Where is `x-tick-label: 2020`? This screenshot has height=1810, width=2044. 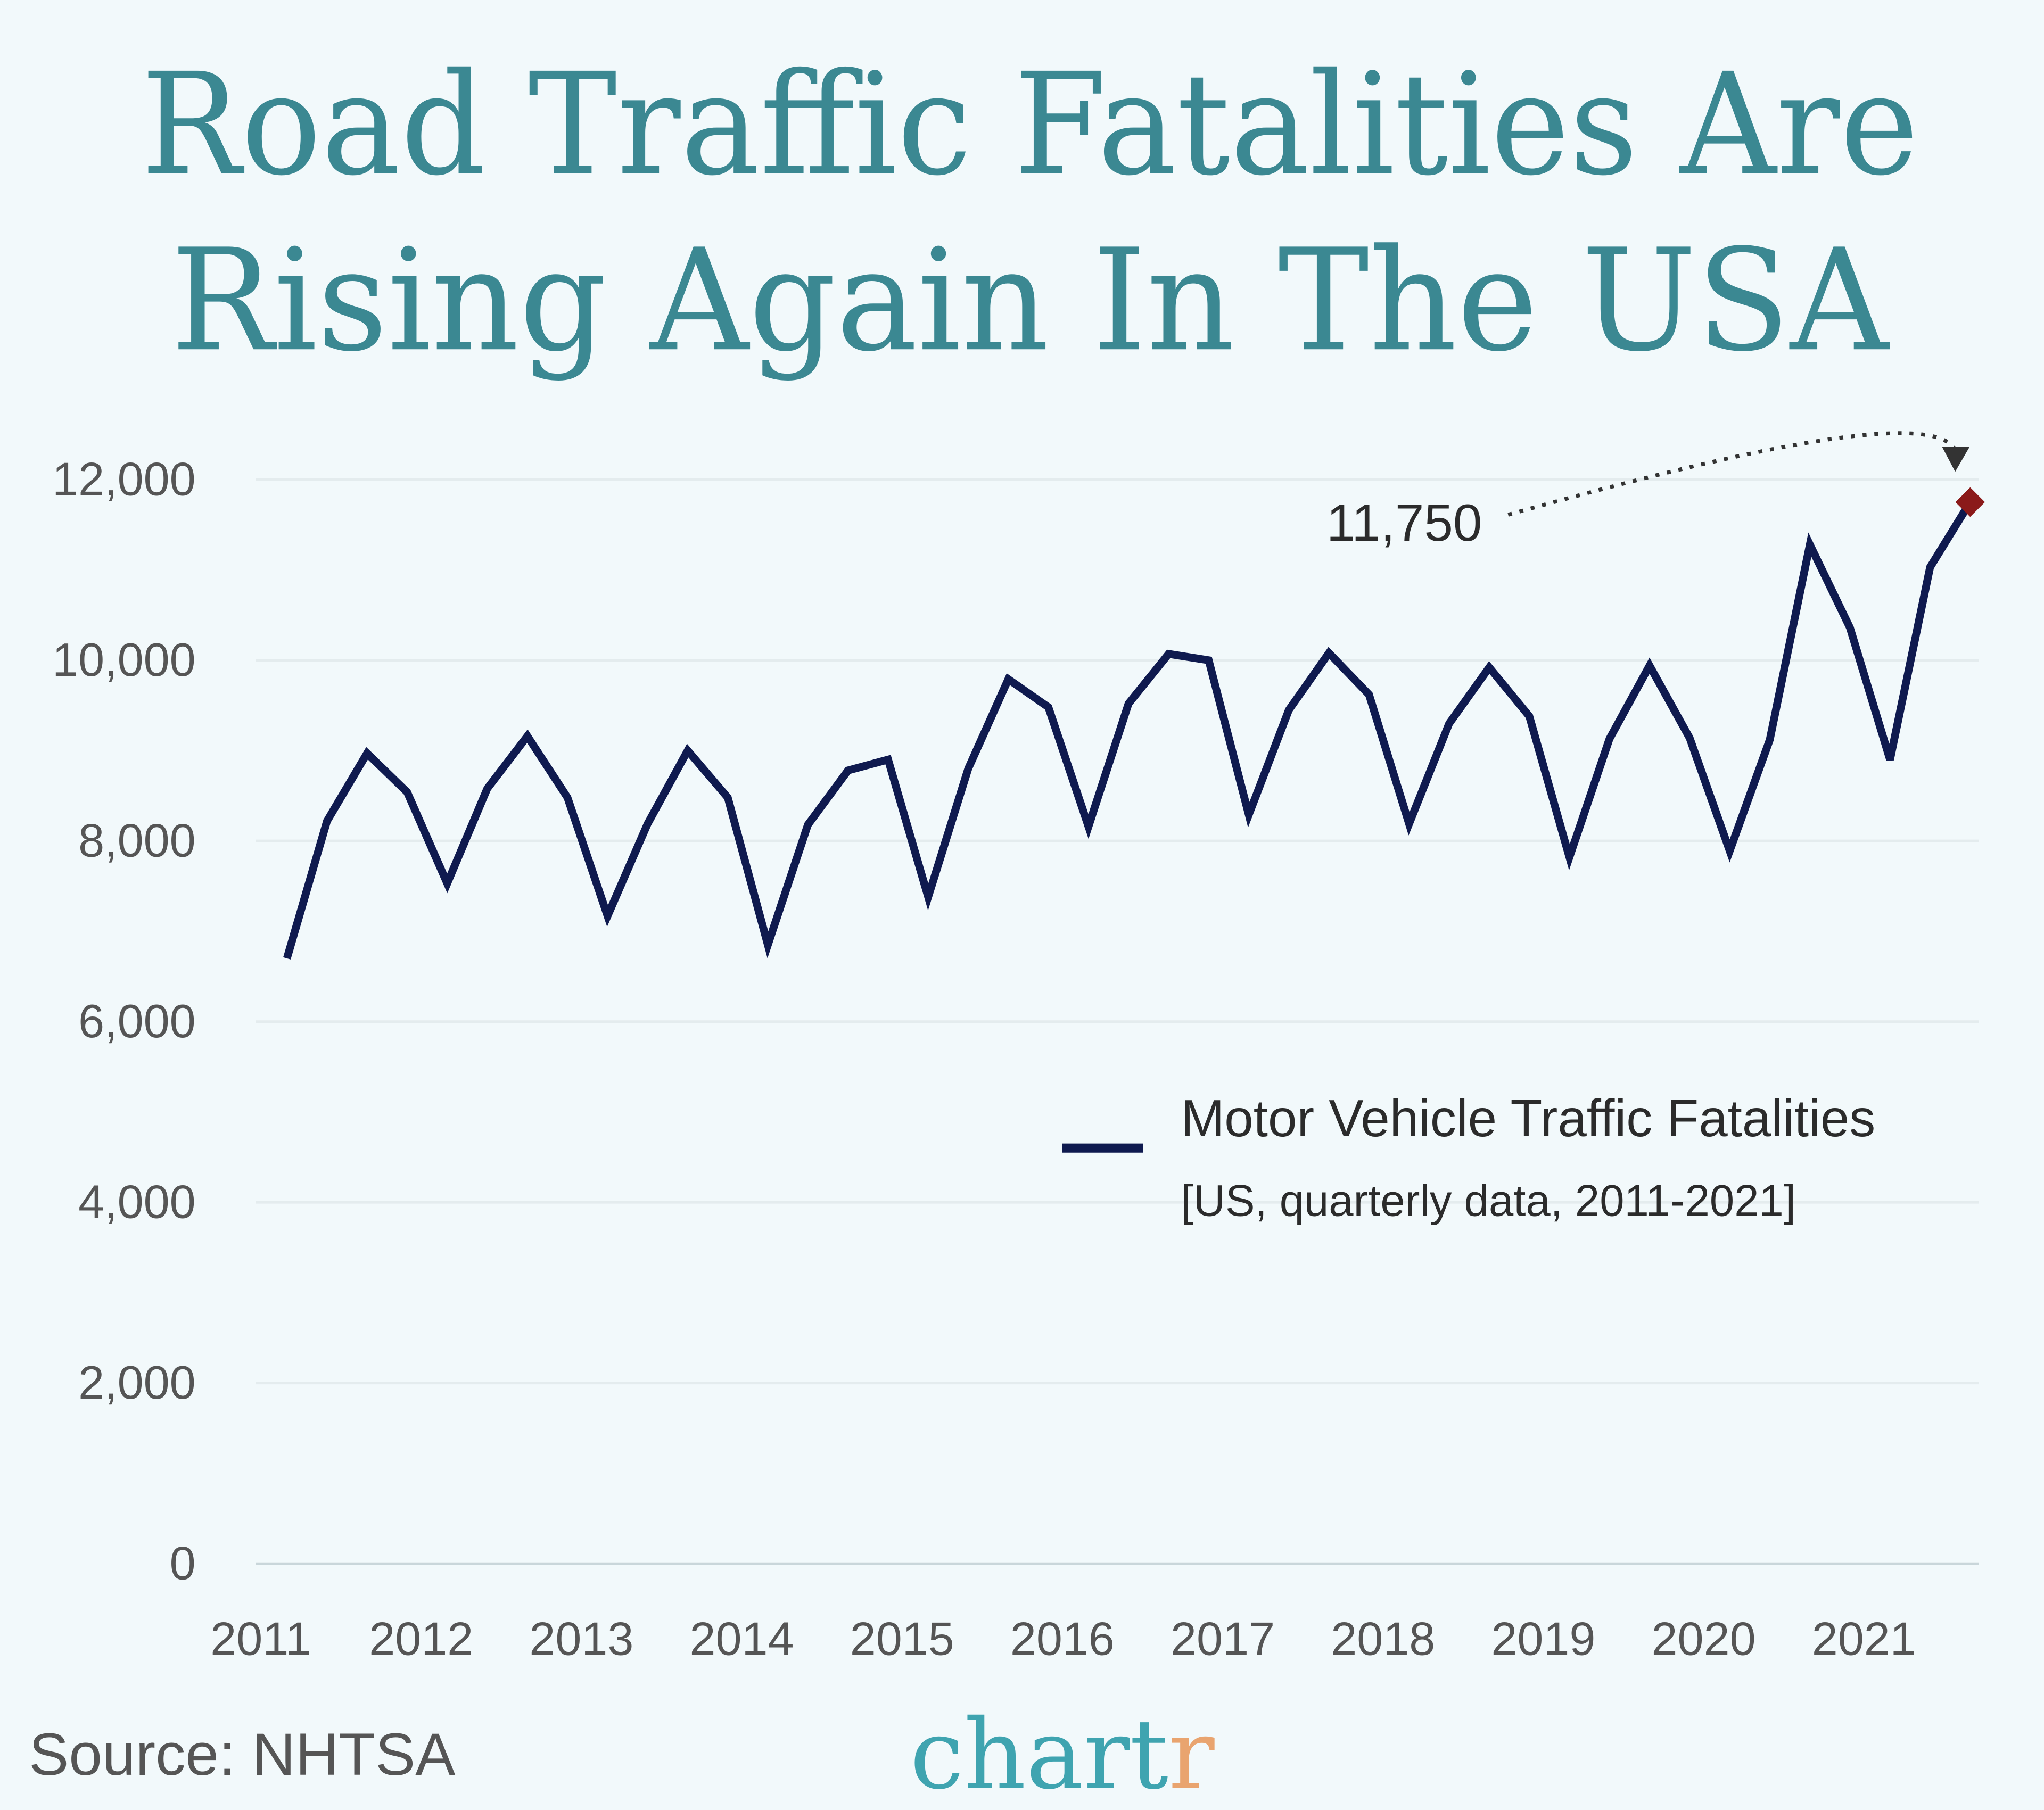
x-tick-label: 2020 is located at coordinates (1704, 1639).